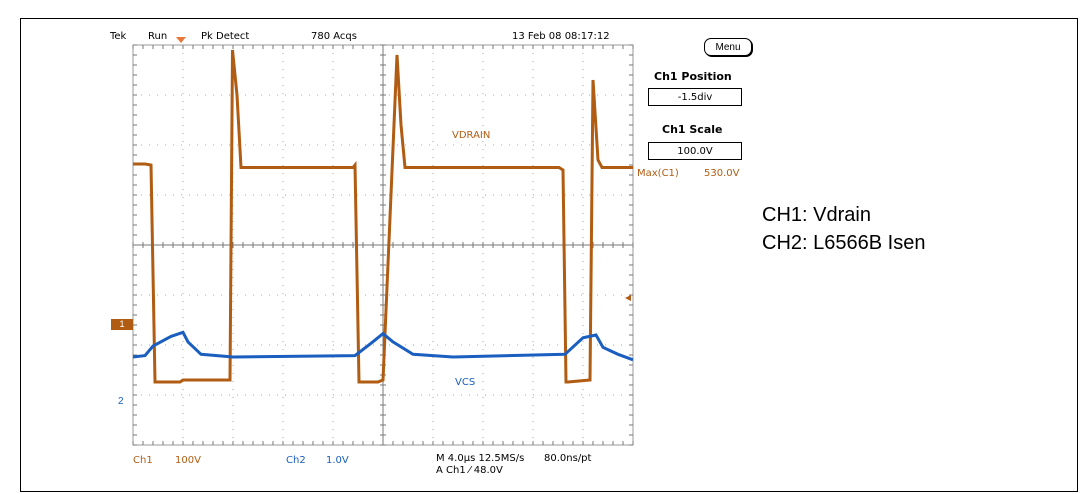 The image size is (1080, 494). Describe the element at coordinates (121, 401) in the screenshot. I see `ch2-ground-marker: 2` at that location.